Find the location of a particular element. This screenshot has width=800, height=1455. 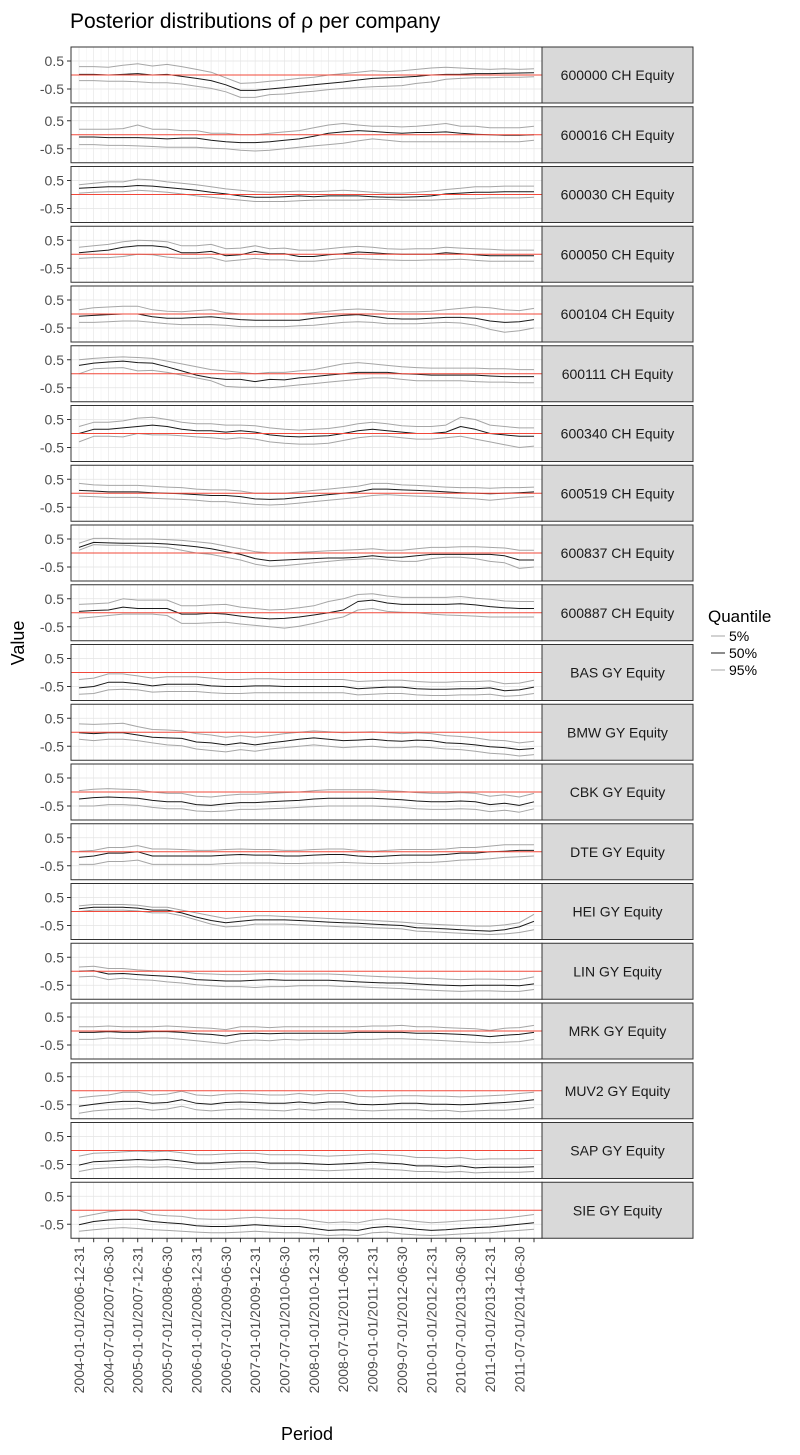

x-tick-label: 2009-01-01/2011-12-31 is located at coordinates (373, 1319).